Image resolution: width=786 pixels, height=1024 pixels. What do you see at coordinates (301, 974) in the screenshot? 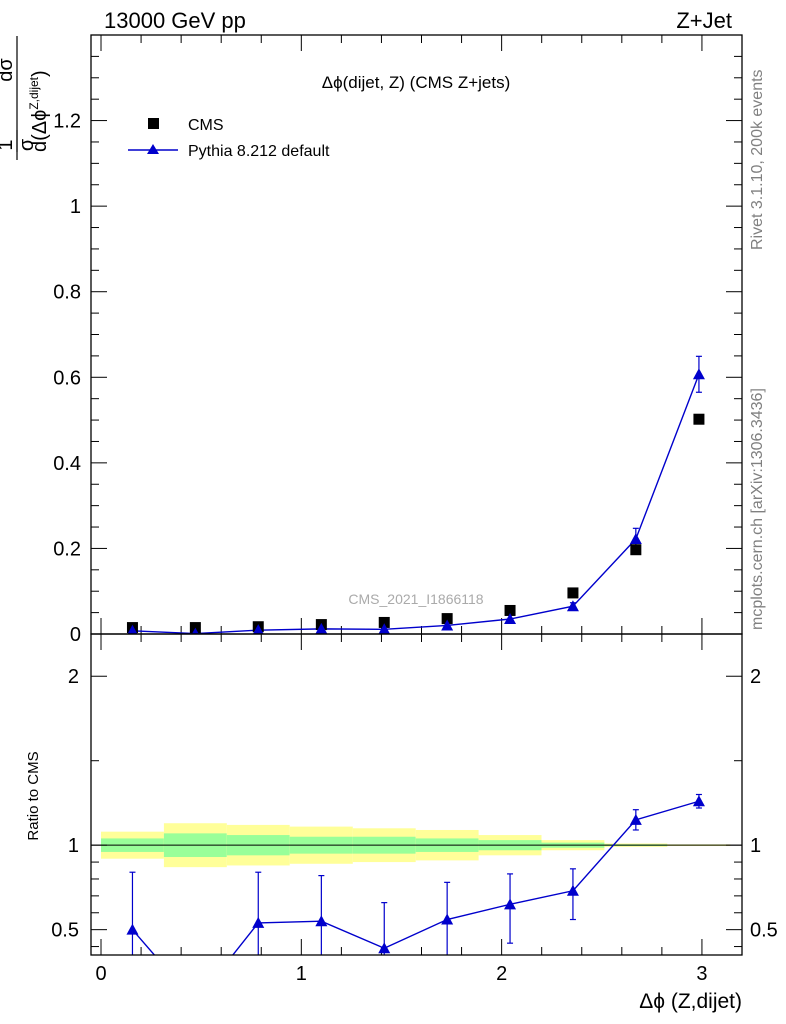
I see `ratio-xtick-label: 1` at bounding box center [301, 974].